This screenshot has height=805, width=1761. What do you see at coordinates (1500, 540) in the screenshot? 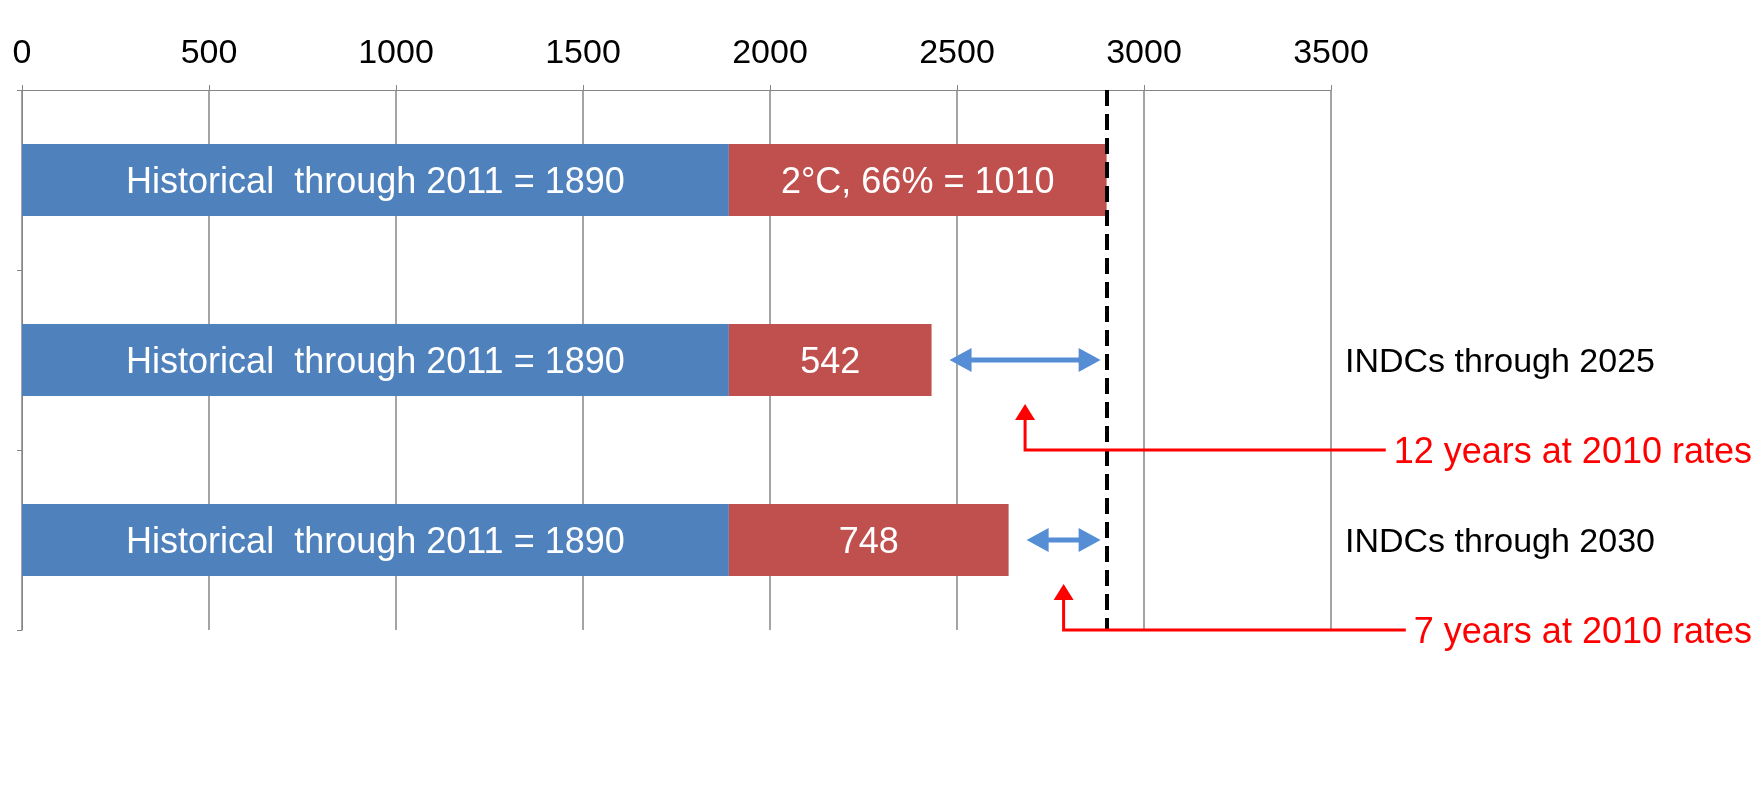
I see `y-tick-label: INDCs through 2030` at bounding box center [1500, 540].